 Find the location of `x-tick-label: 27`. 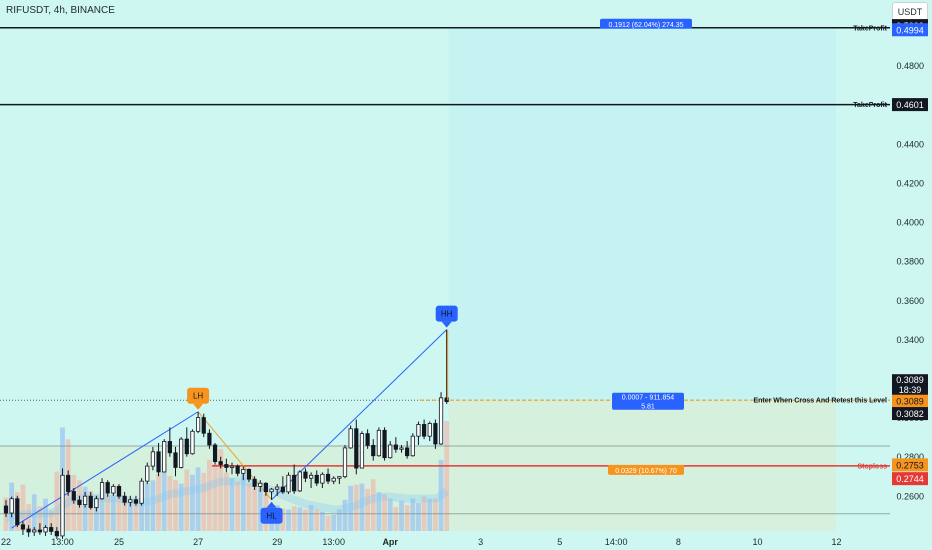

x-tick-label: 27 is located at coordinates (198, 542).